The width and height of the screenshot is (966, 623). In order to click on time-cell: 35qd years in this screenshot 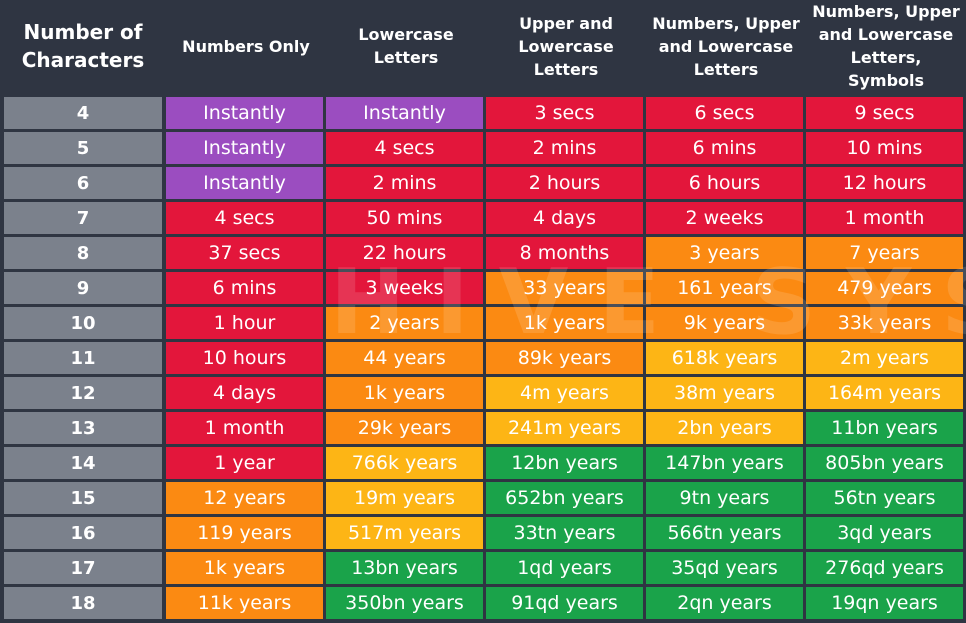, I will do `click(724, 568)`.